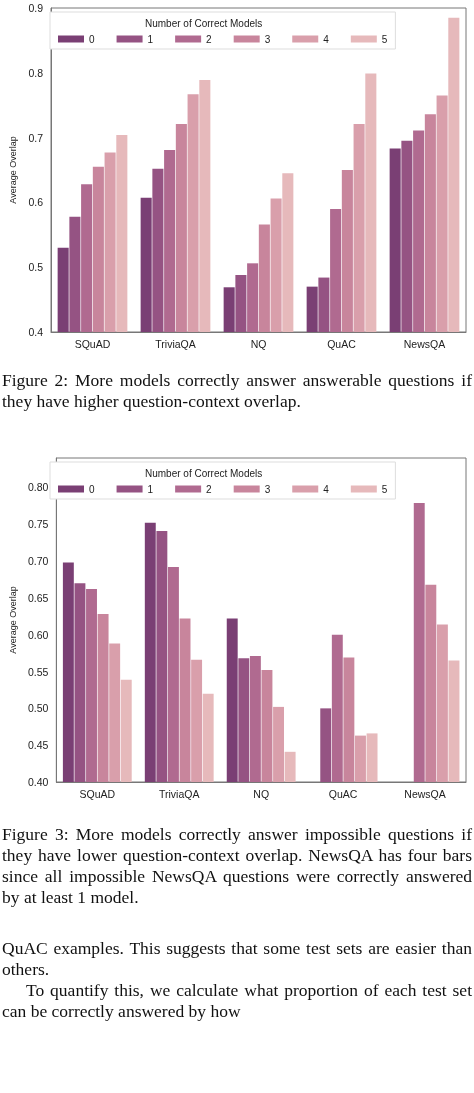 The width and height of the screenshot is (474, 1093). I want to click on y-tick-label: 0.5, so click(36, 267).